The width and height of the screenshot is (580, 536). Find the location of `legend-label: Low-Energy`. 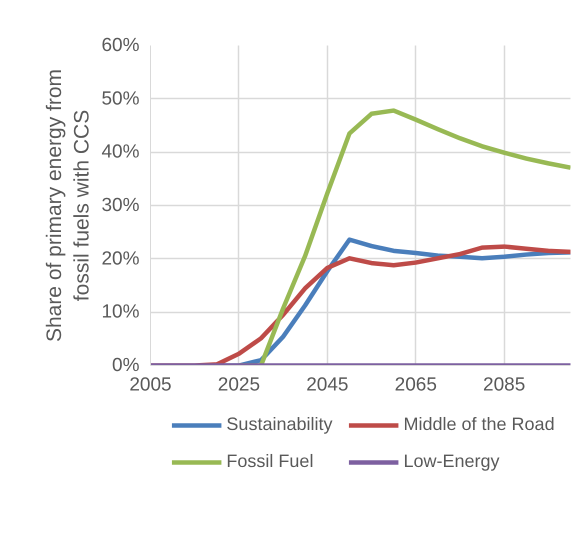

legend-label: Low-Energy is located at coordinates (451, 461).